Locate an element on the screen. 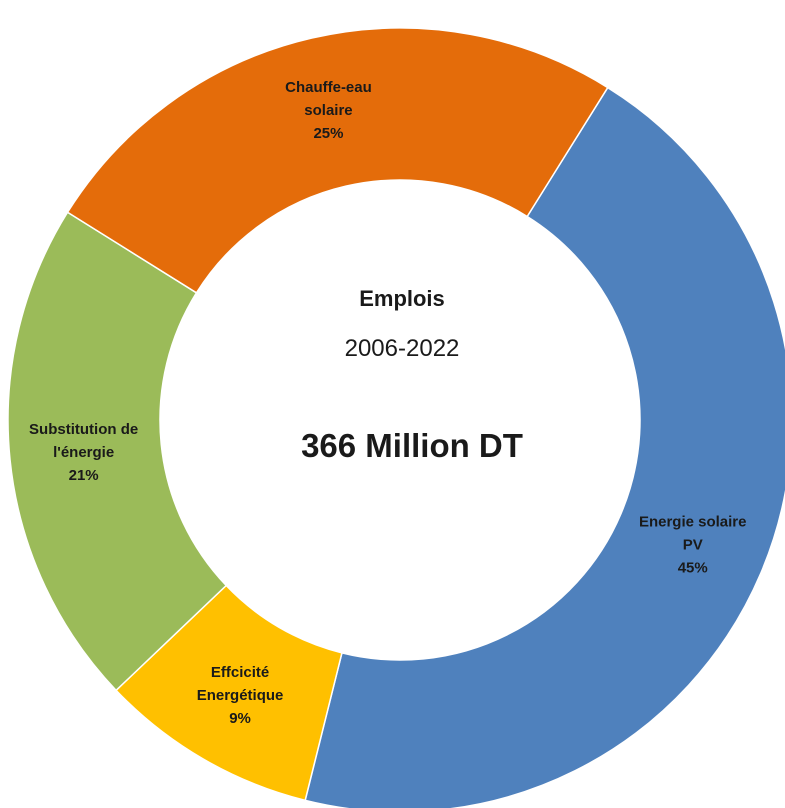 The image size is (785, 808). center-total: 366 Million DT is located at coordinates (412, 445).